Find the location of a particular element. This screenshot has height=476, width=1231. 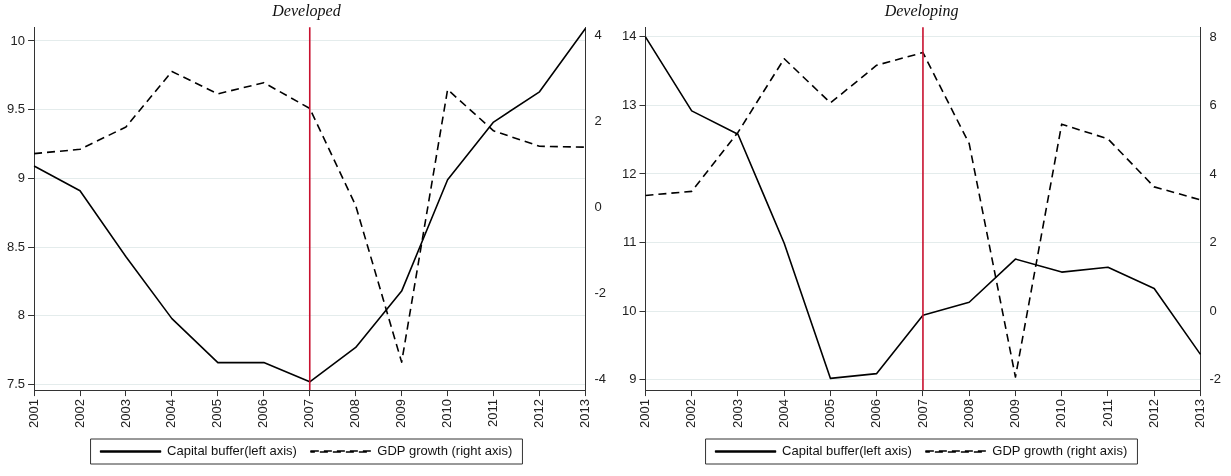

y2-tick-label: 6 is located at coordinates (1213, 105).